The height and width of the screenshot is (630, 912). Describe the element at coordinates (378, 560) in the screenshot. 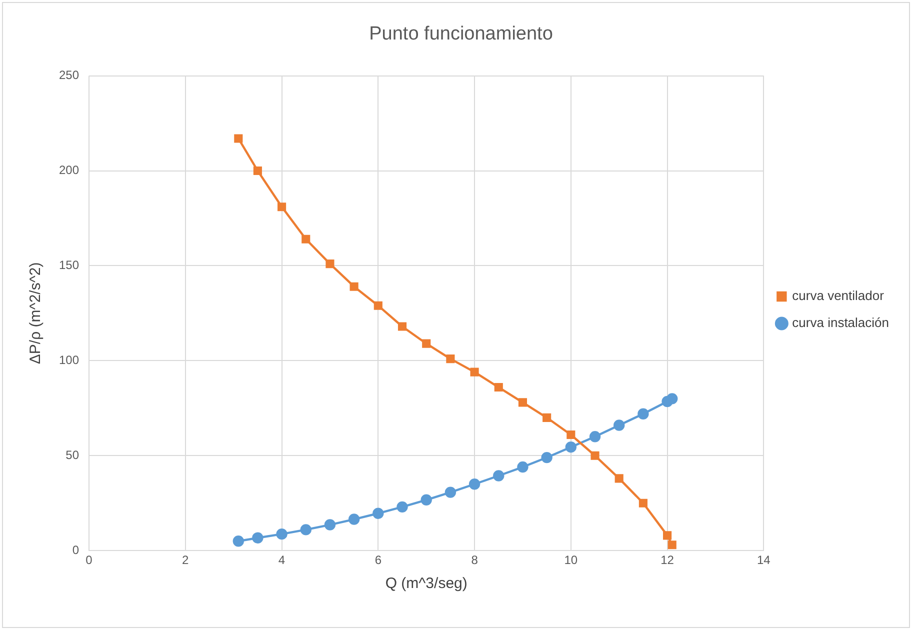

I see `x-tick-label: 6` at that location.